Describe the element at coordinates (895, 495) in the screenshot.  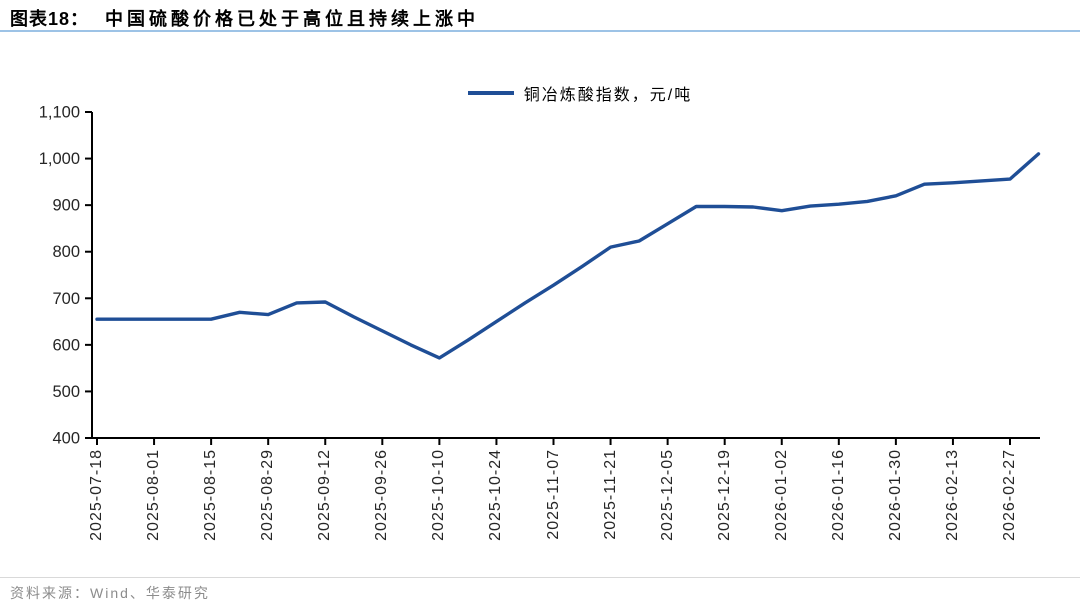
I see `x-tick-label: 2026-01-30` at that location.